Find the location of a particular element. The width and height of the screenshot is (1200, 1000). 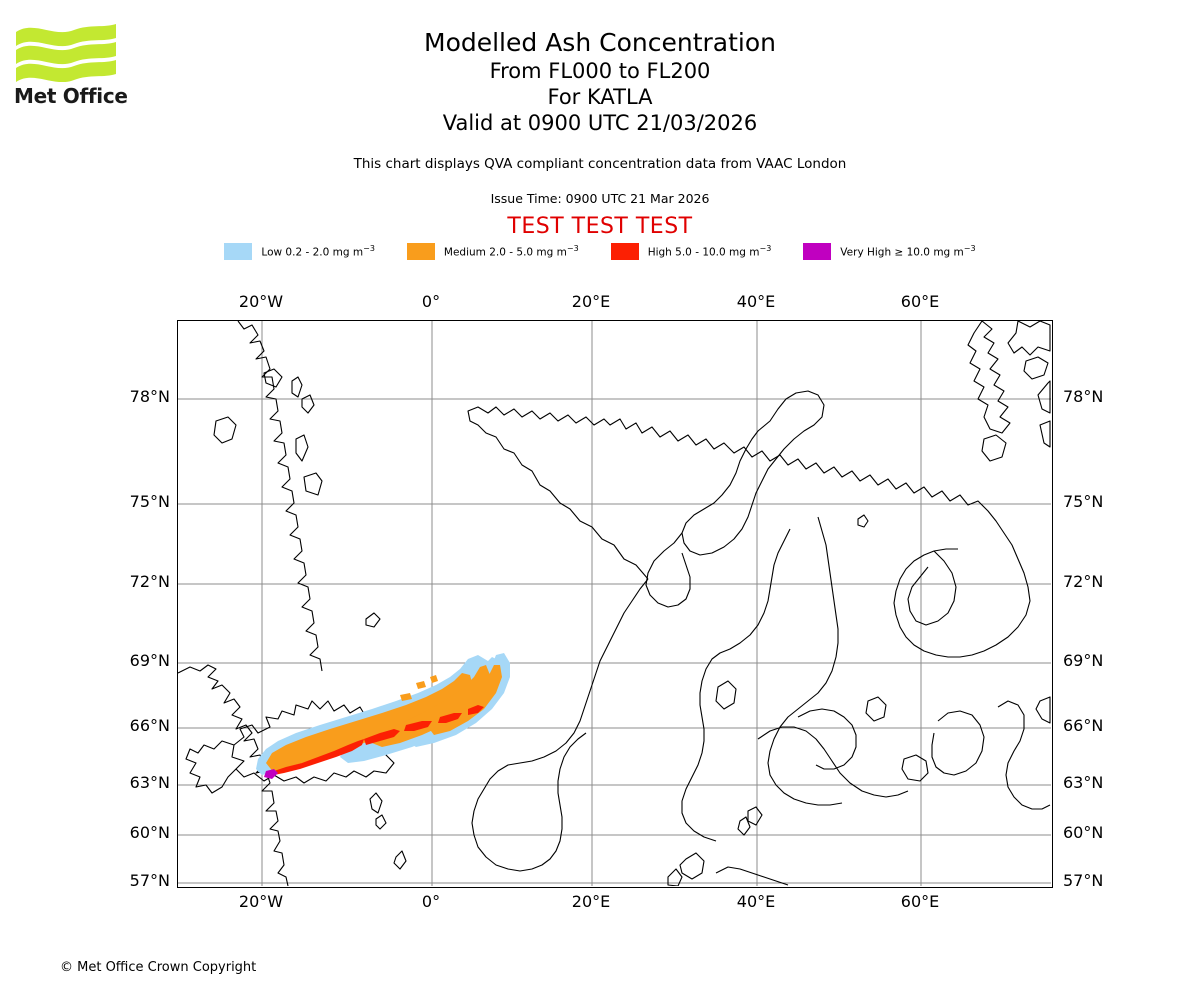

title-line-2: From FL000 to FL200 is located at coordinates (600, 71).